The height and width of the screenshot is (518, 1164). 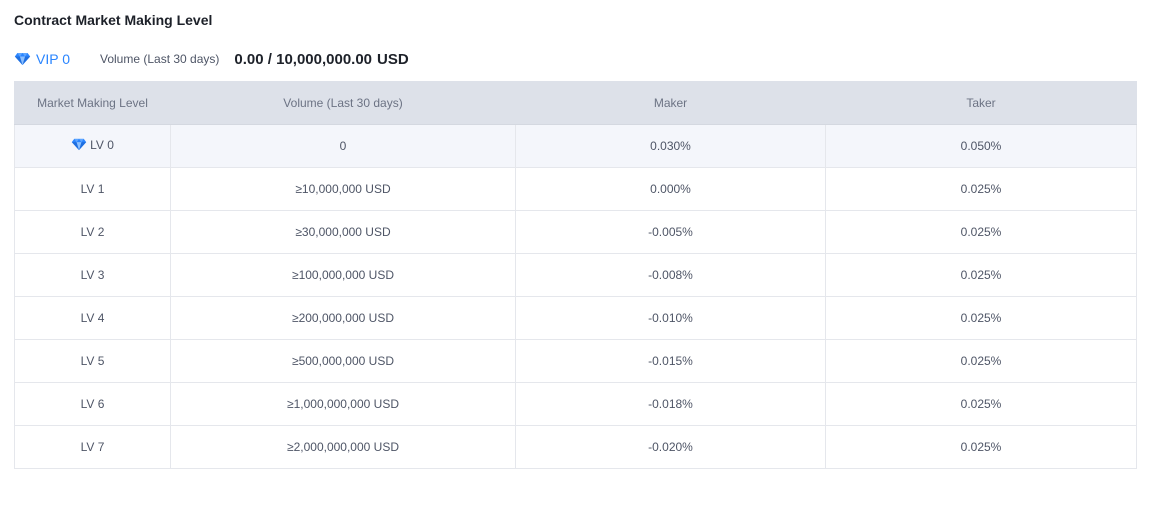 What do you see at coordinates (343, 275) in the screenshot?
I see `volume-cell: ≥100,000,000 USD` at bounding box center [343, 275].